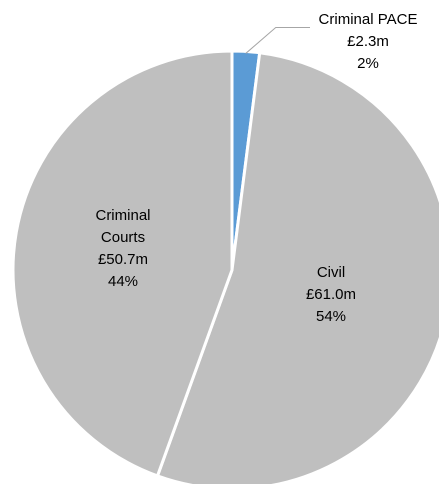  I want to click on leader-line-criminal-pace, so click(277, 40).